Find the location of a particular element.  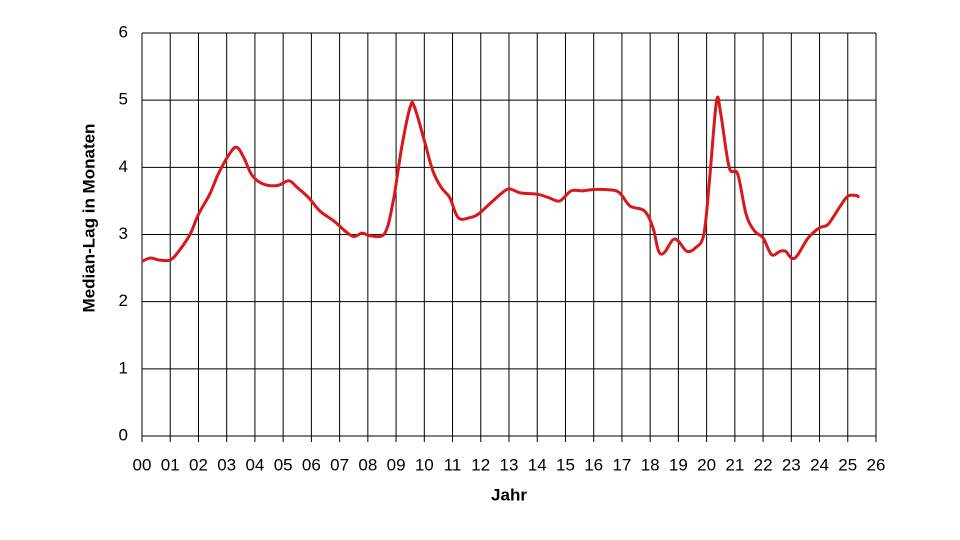

y-tick-label: 6 is located at coordinates (123, 31).